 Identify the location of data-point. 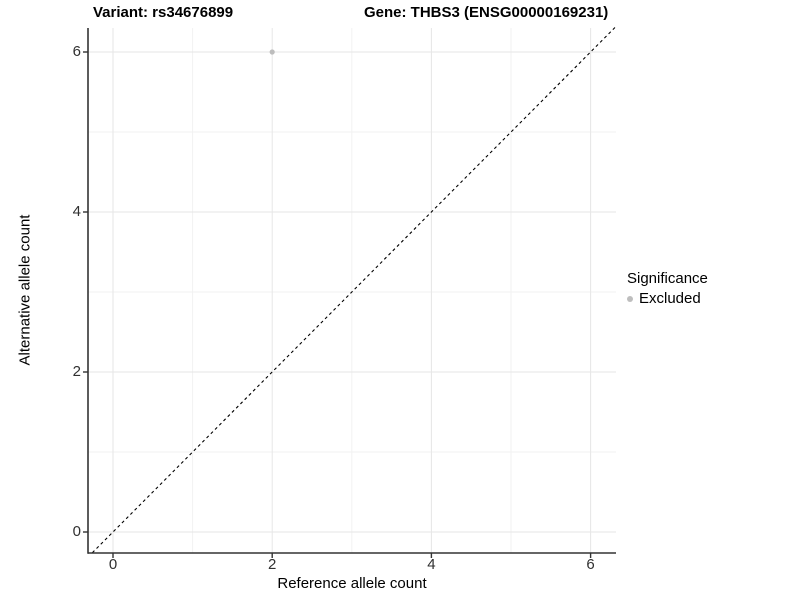
(272, 52).